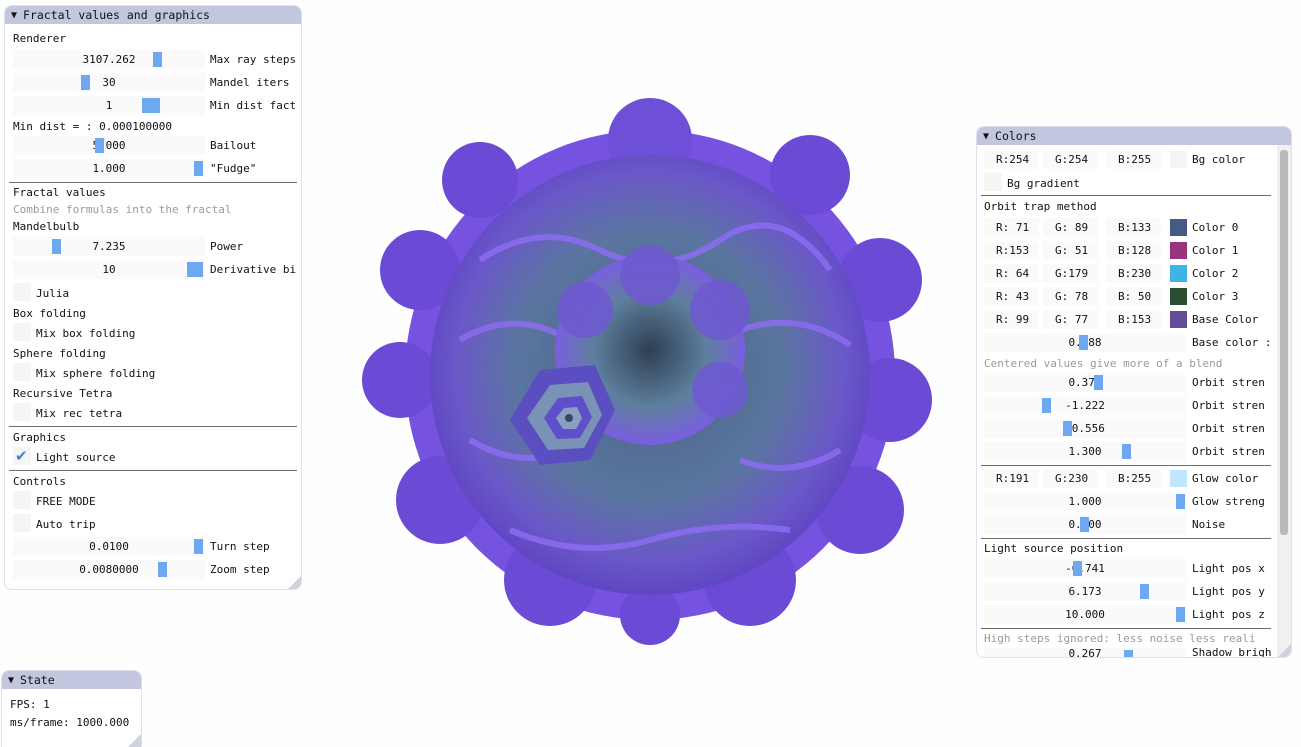 The image size is (1301, 747). Describe the element at coordinates (1070, 227) in the screenshot. I see `color0-g: G: 89` at that location.